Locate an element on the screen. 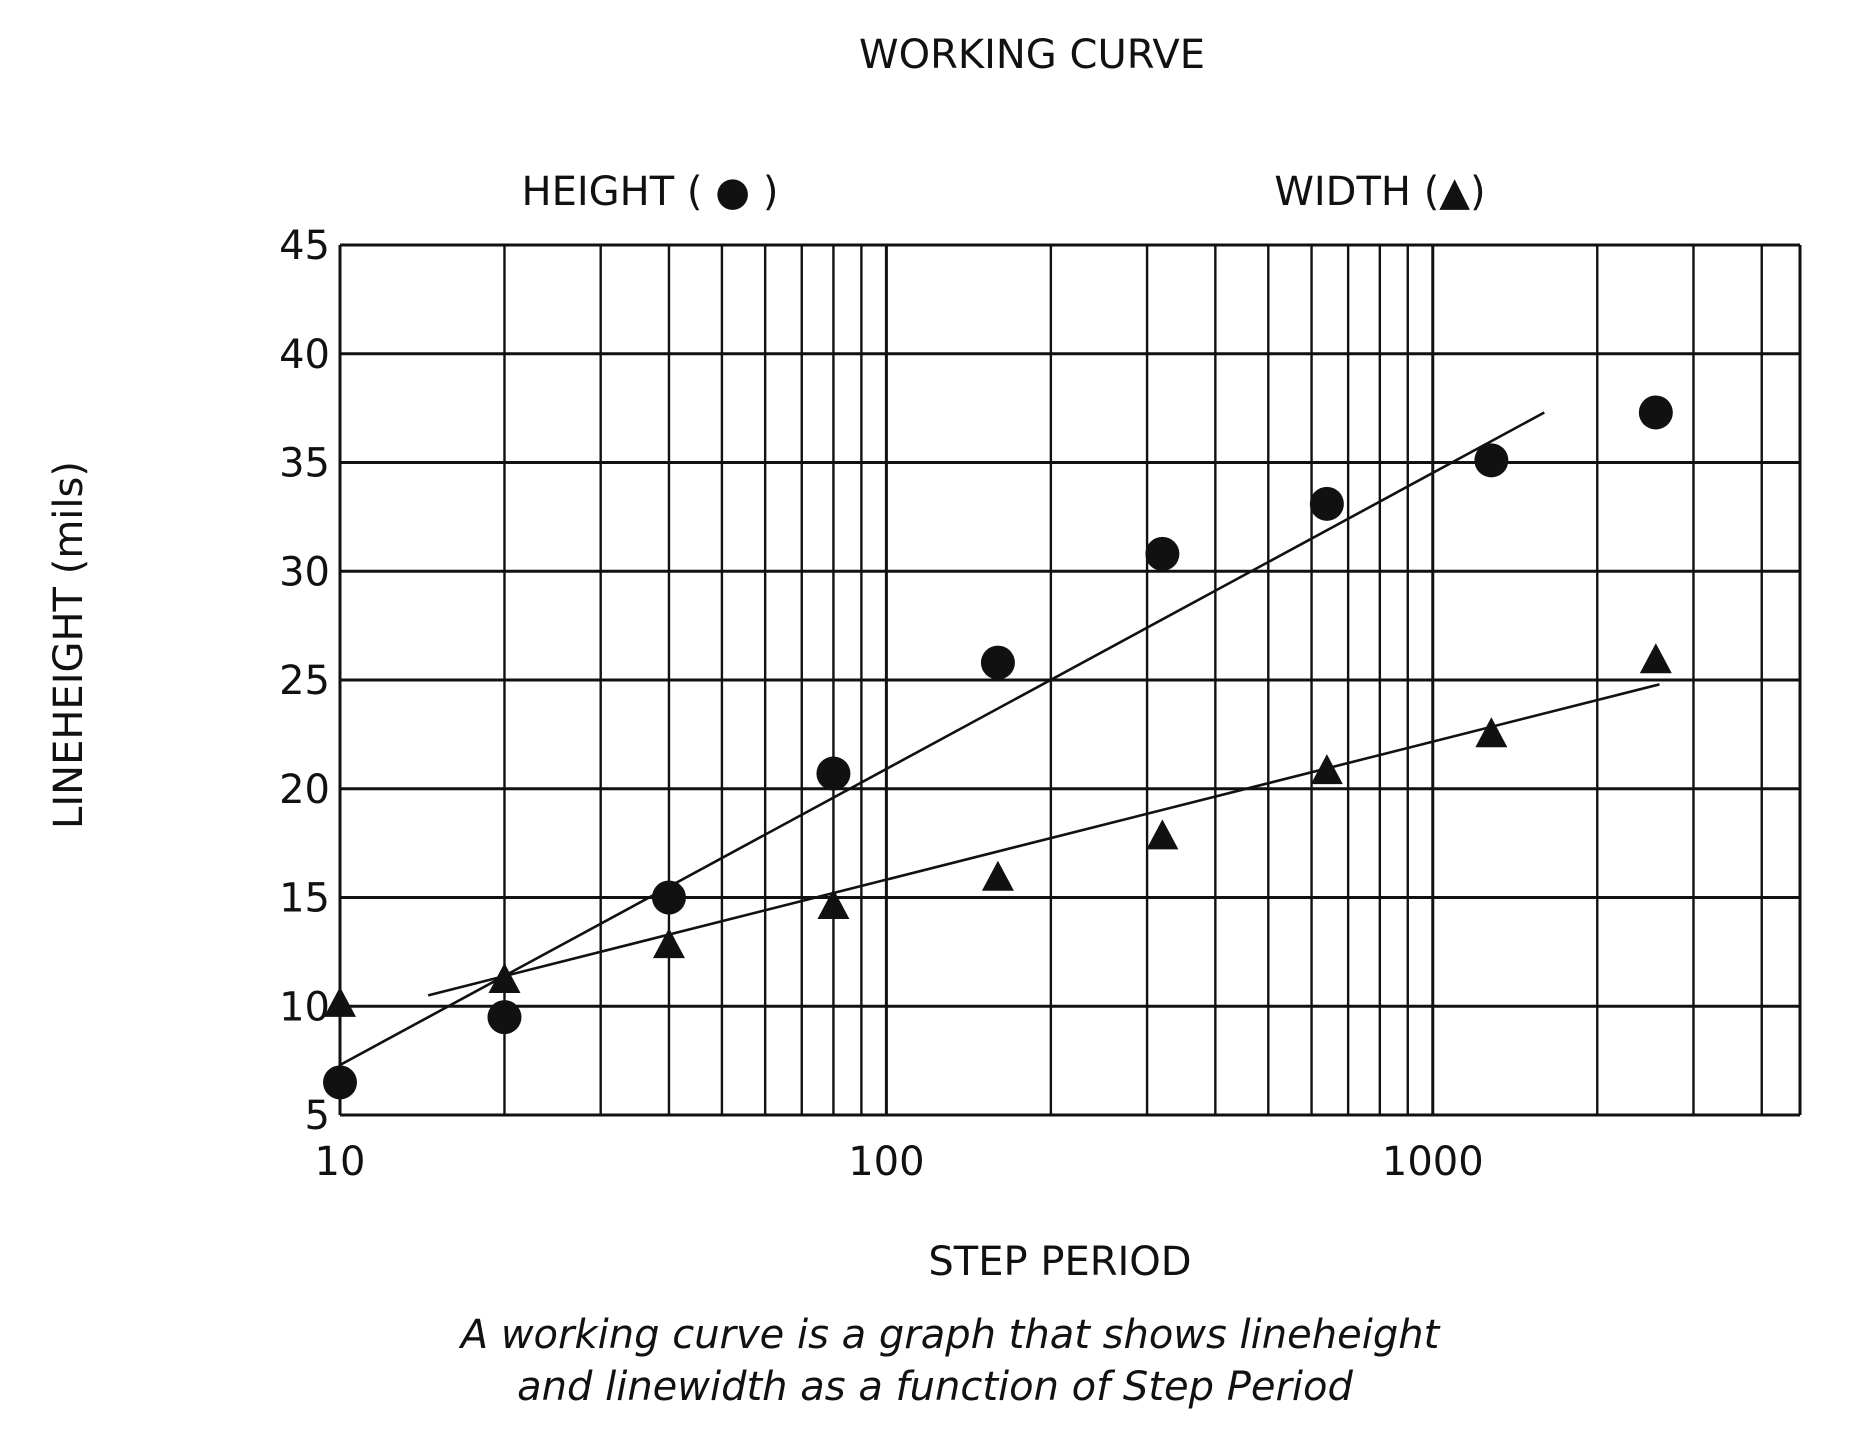 The image size is (1856, 1451). y-tick-label-8: 45 is located at coordinates (304, 246).